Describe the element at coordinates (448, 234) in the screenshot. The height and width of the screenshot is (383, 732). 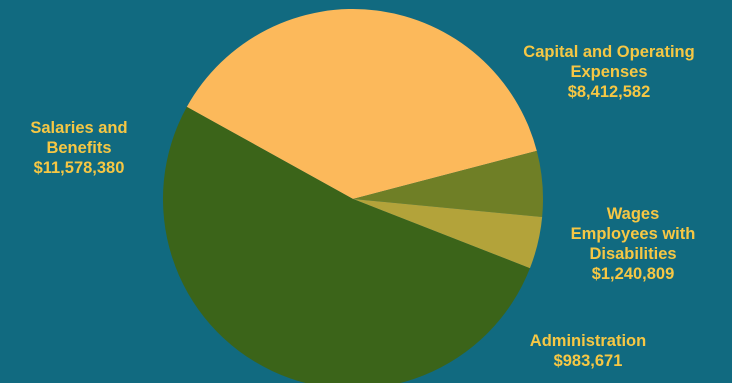
I see `slice-administration` at that location.